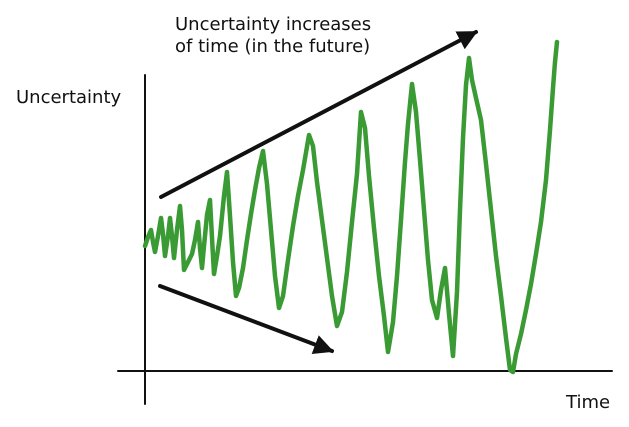 This screenshot has width=629, height=427. What do you see at coordinates (273, 24) in the screenshot?
I see `annotation-line-1: Uncertainty increases` at bounding box center [273, 24].